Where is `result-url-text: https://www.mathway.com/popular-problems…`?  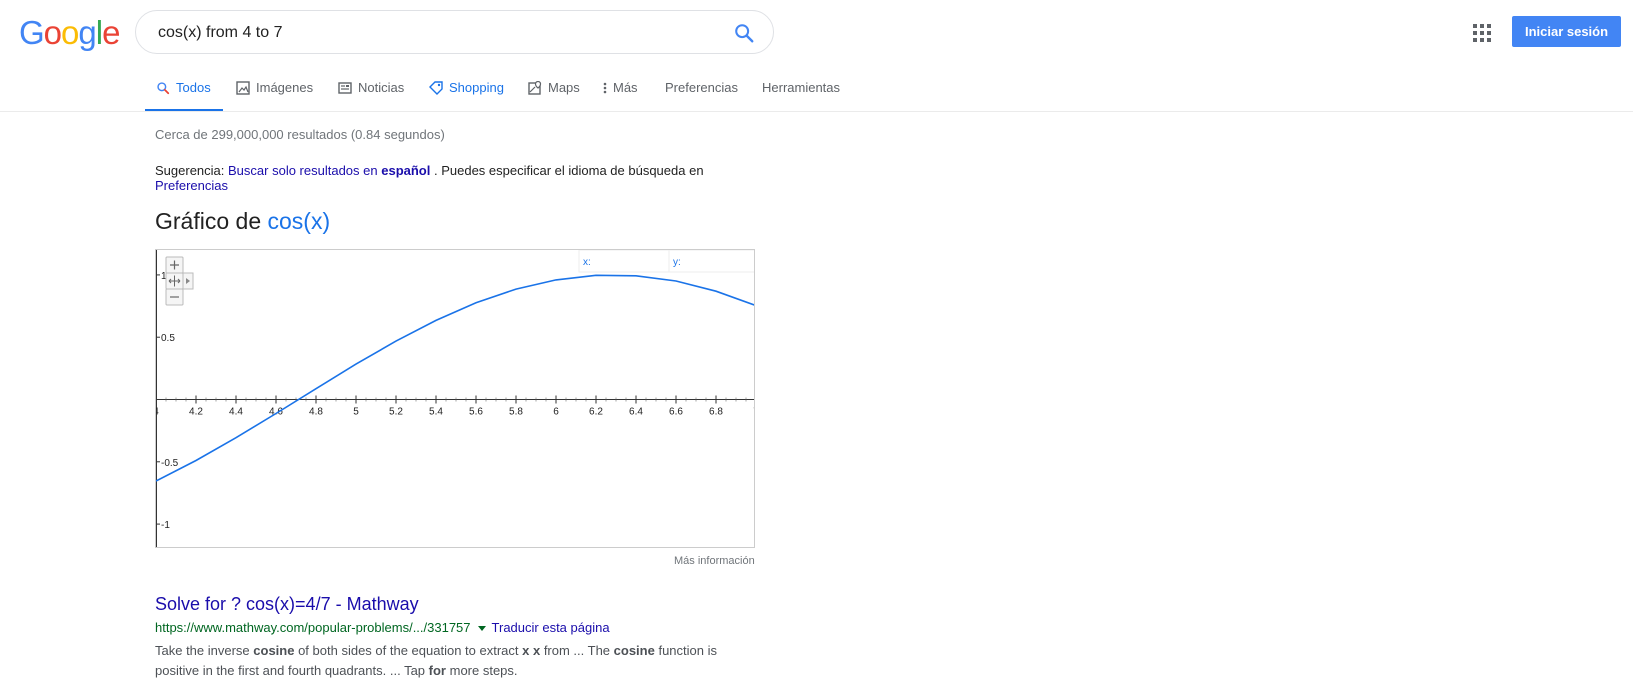
result-url-text: https://www.mathway.com/popular-problems… is located at coordinates (313, 627).